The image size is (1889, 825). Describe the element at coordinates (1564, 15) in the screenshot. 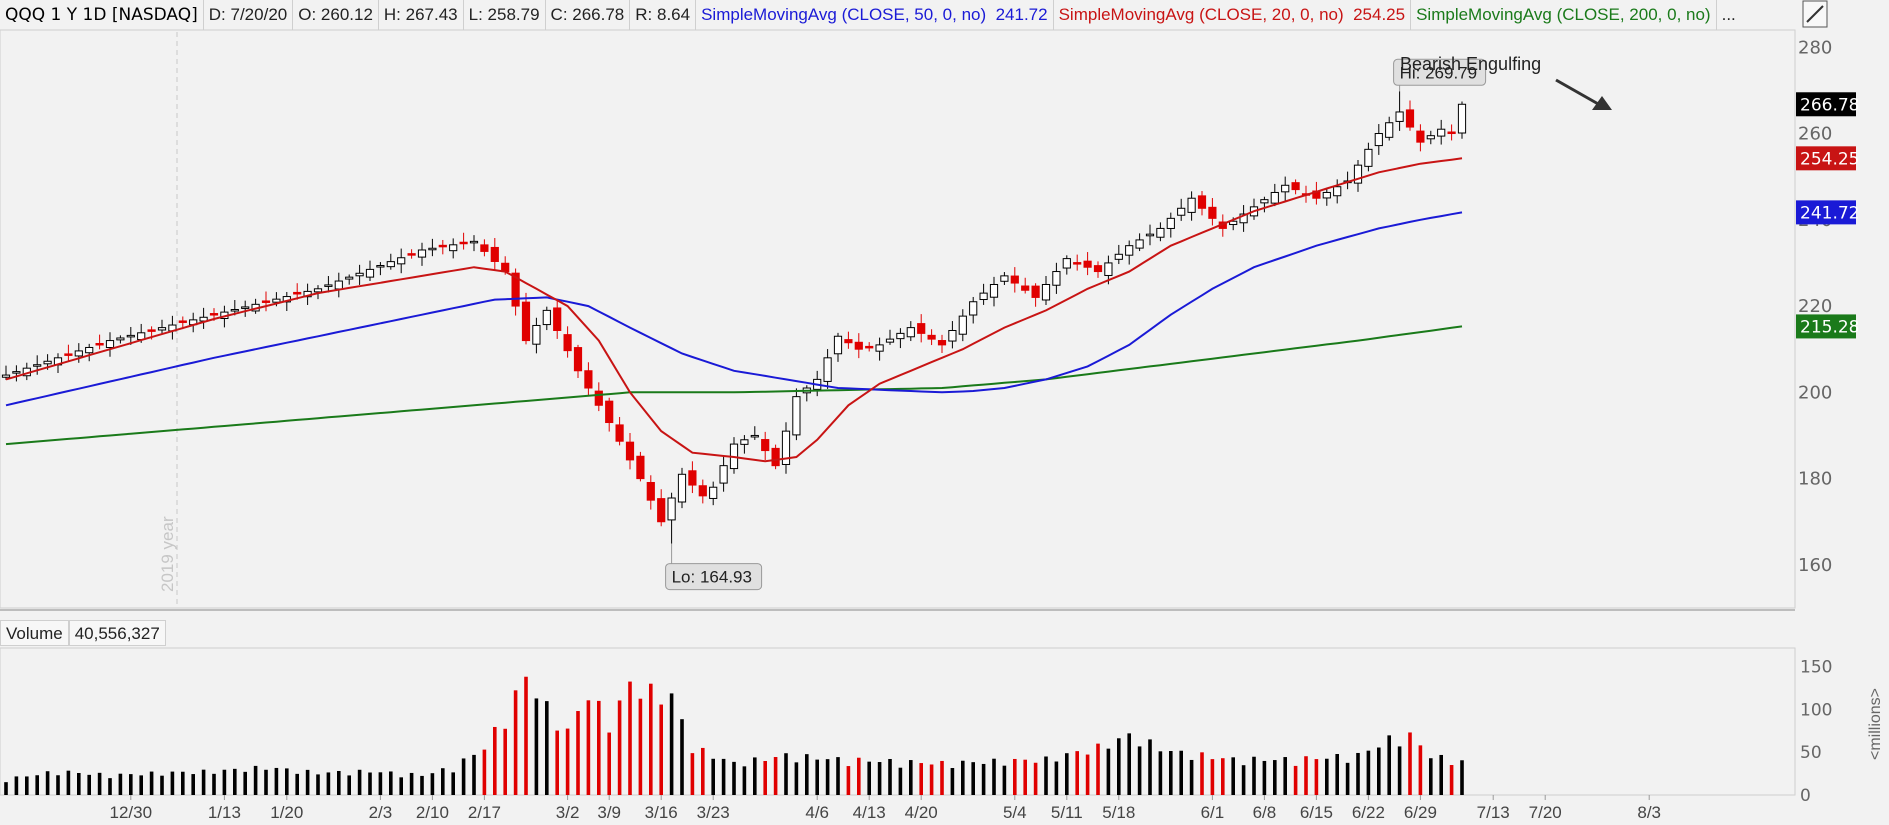

I see `sma200-study-label: SimpleMovingAvg (CLOSE, 200, 0, no)` at that location.